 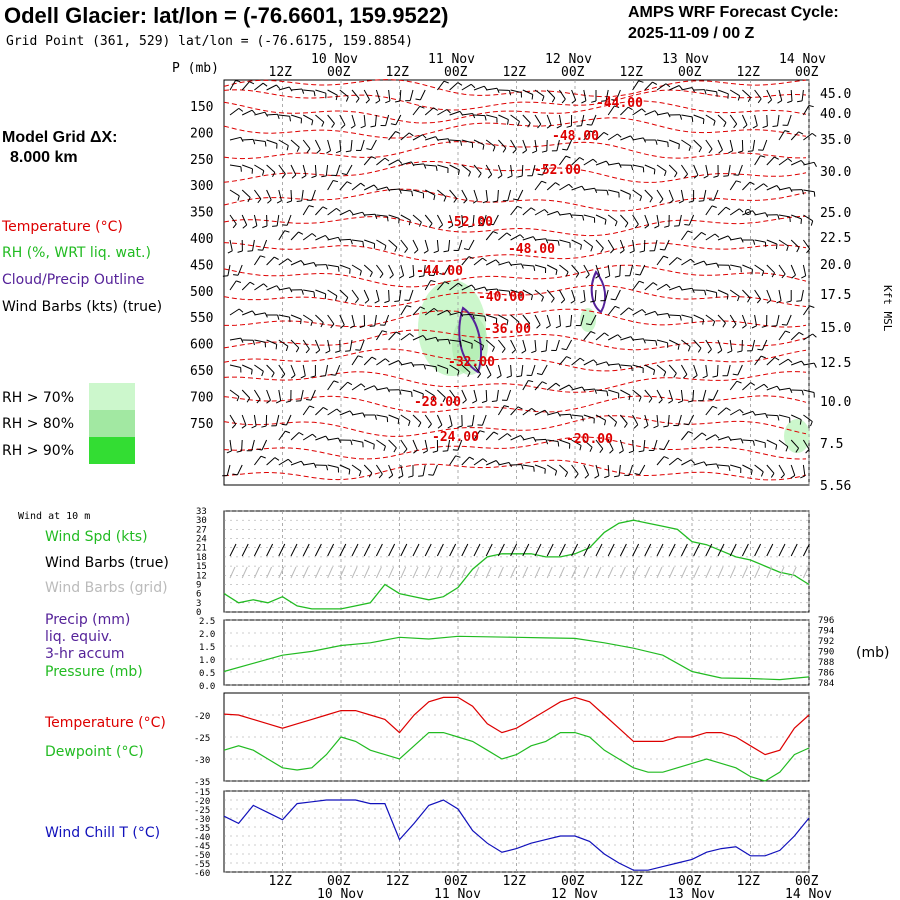 I want to click on precip-tick: 0.5, so click(x=207, y=674).